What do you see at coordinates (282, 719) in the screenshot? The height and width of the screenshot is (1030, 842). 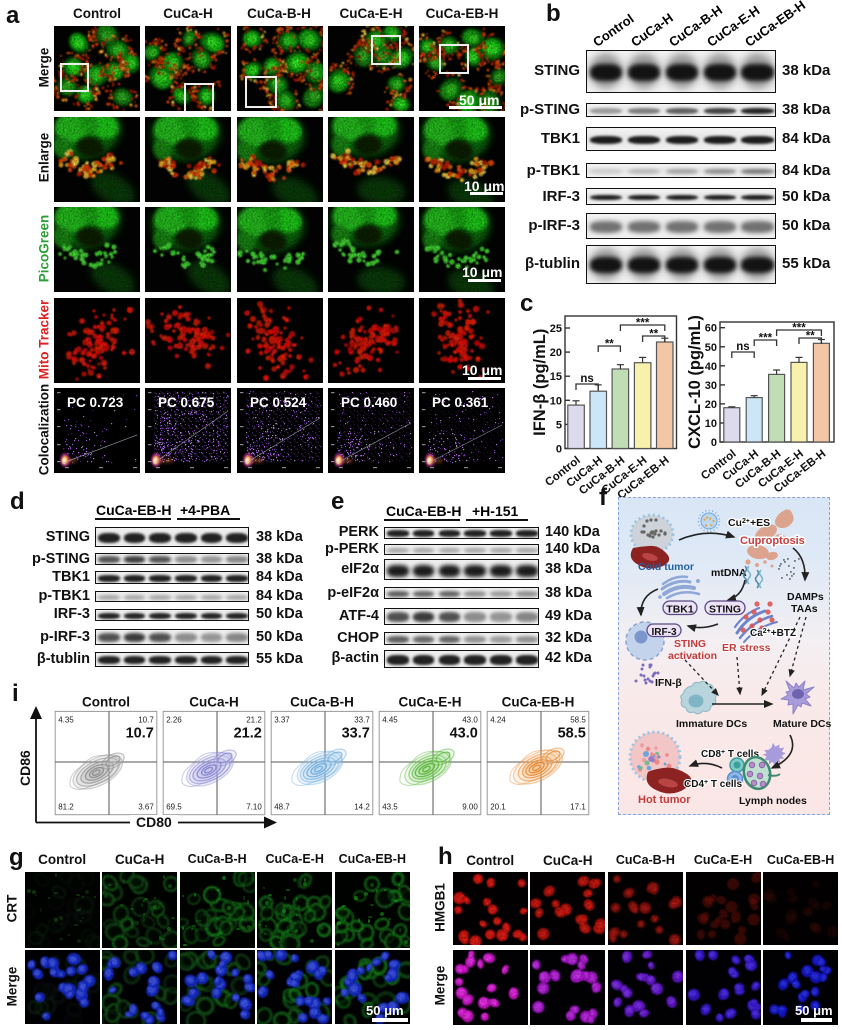 I see `svg-text: 3.37` at bounding box center [282, 719].